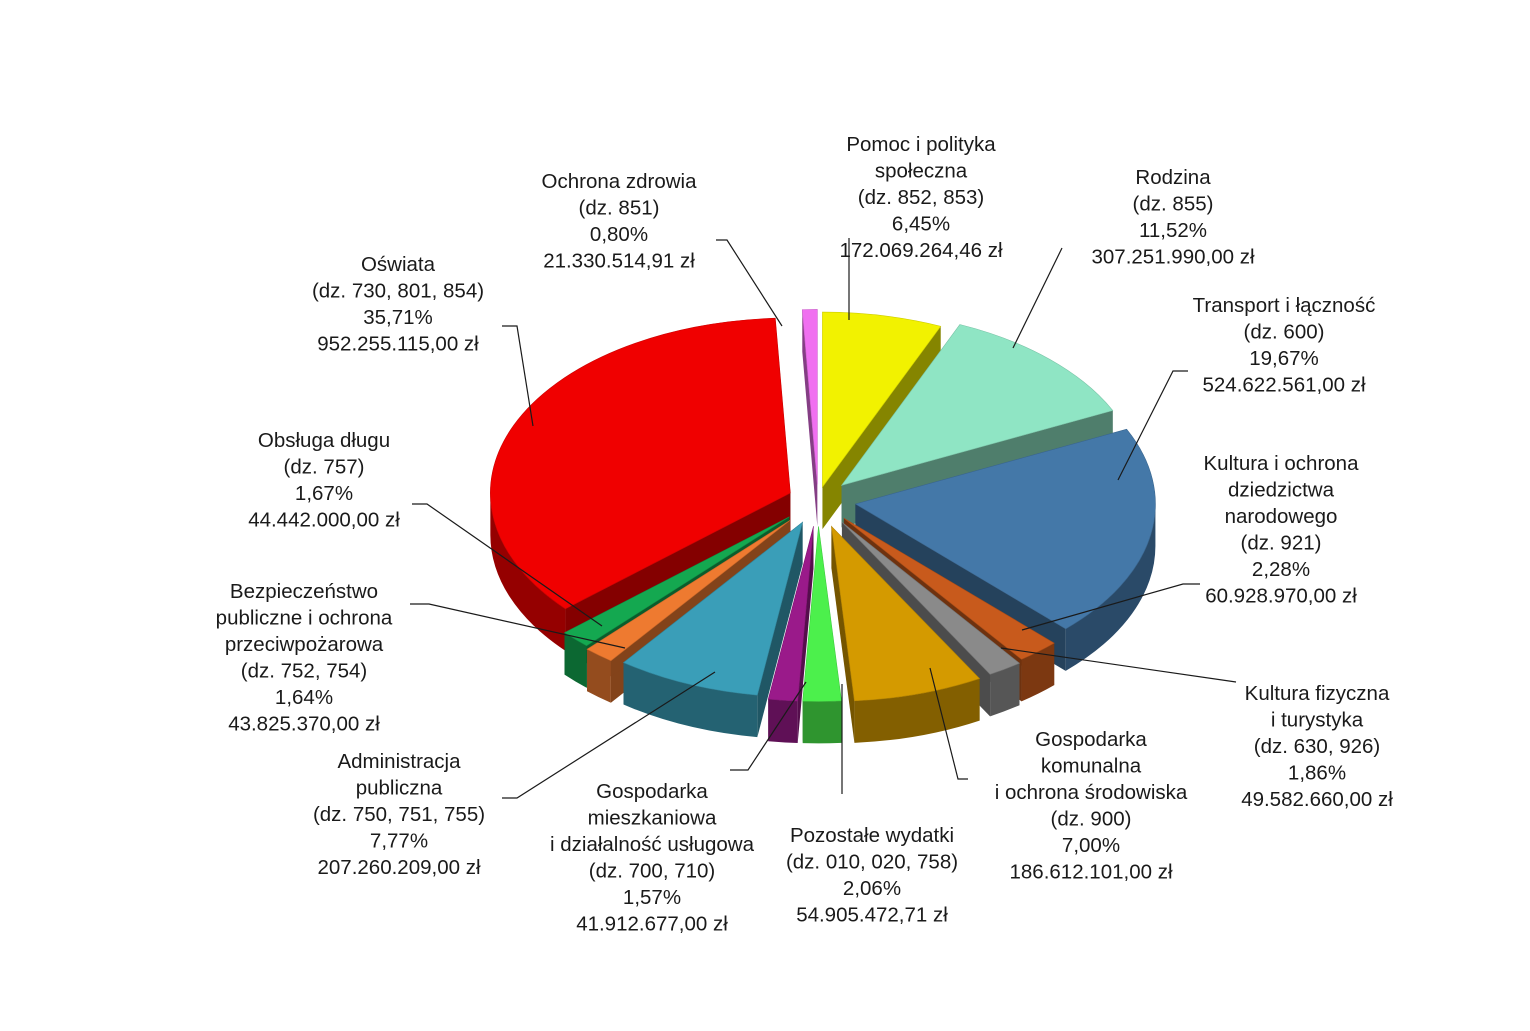  Describe the element at coordinates (1282, 463) in the screenshot. I see `label-line: Kultura i ochrona` at that location.